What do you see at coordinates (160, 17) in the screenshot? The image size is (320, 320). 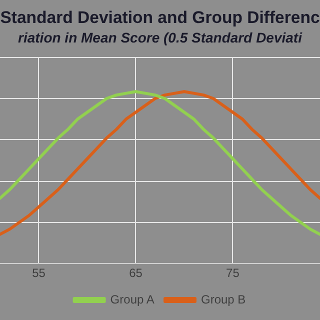 I see `chart-title: Standard Deviation and Group Differenc` at bounding box center [160, 17].